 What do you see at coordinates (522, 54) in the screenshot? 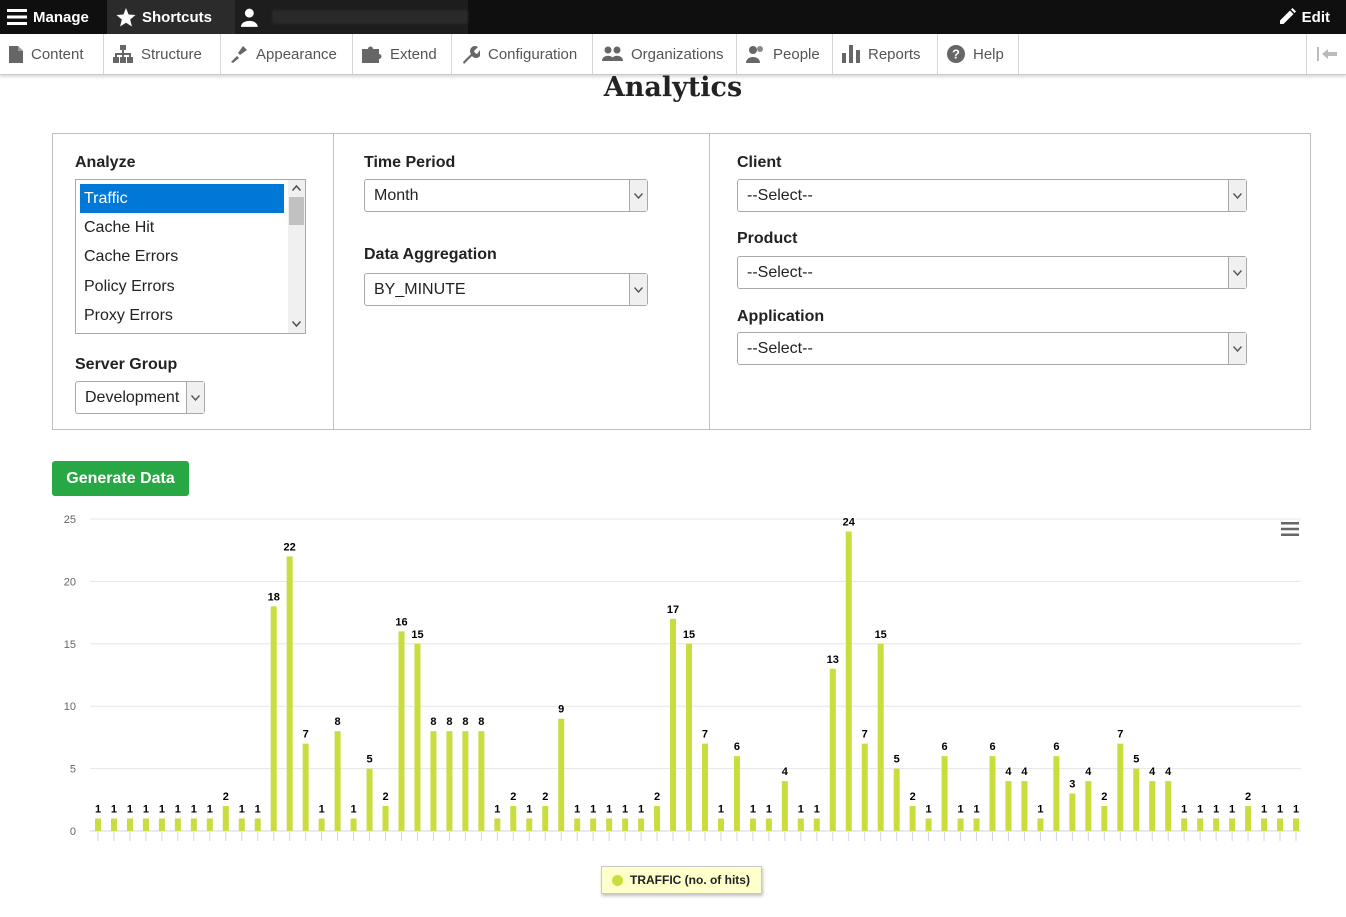
I see `tray-item-configuration: Configuration` at bounding box center [522, 54].